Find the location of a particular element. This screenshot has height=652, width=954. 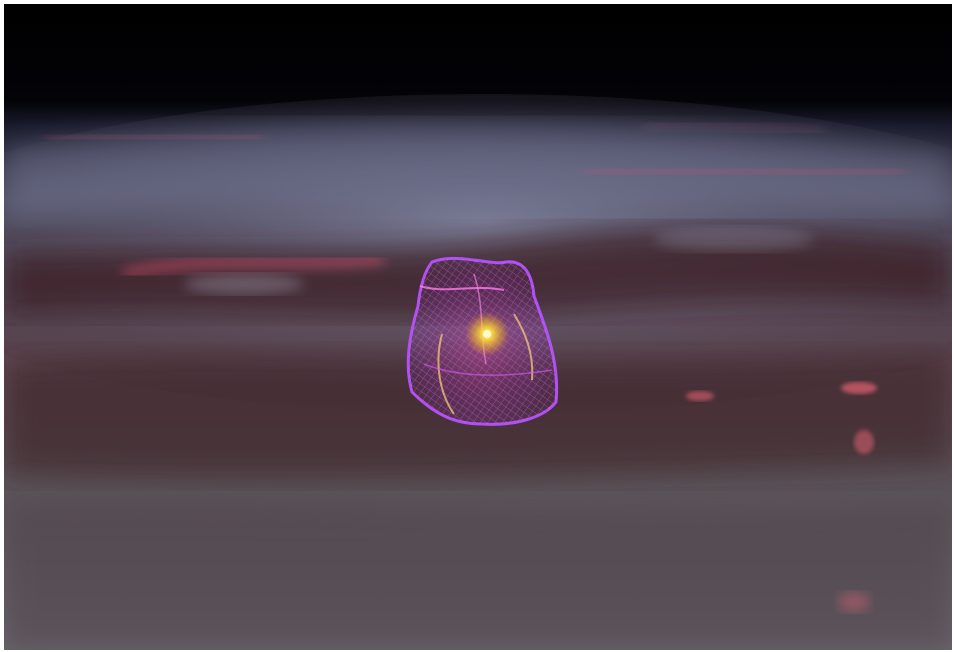

glowing-core-icon is located at coordinates (487, 334).